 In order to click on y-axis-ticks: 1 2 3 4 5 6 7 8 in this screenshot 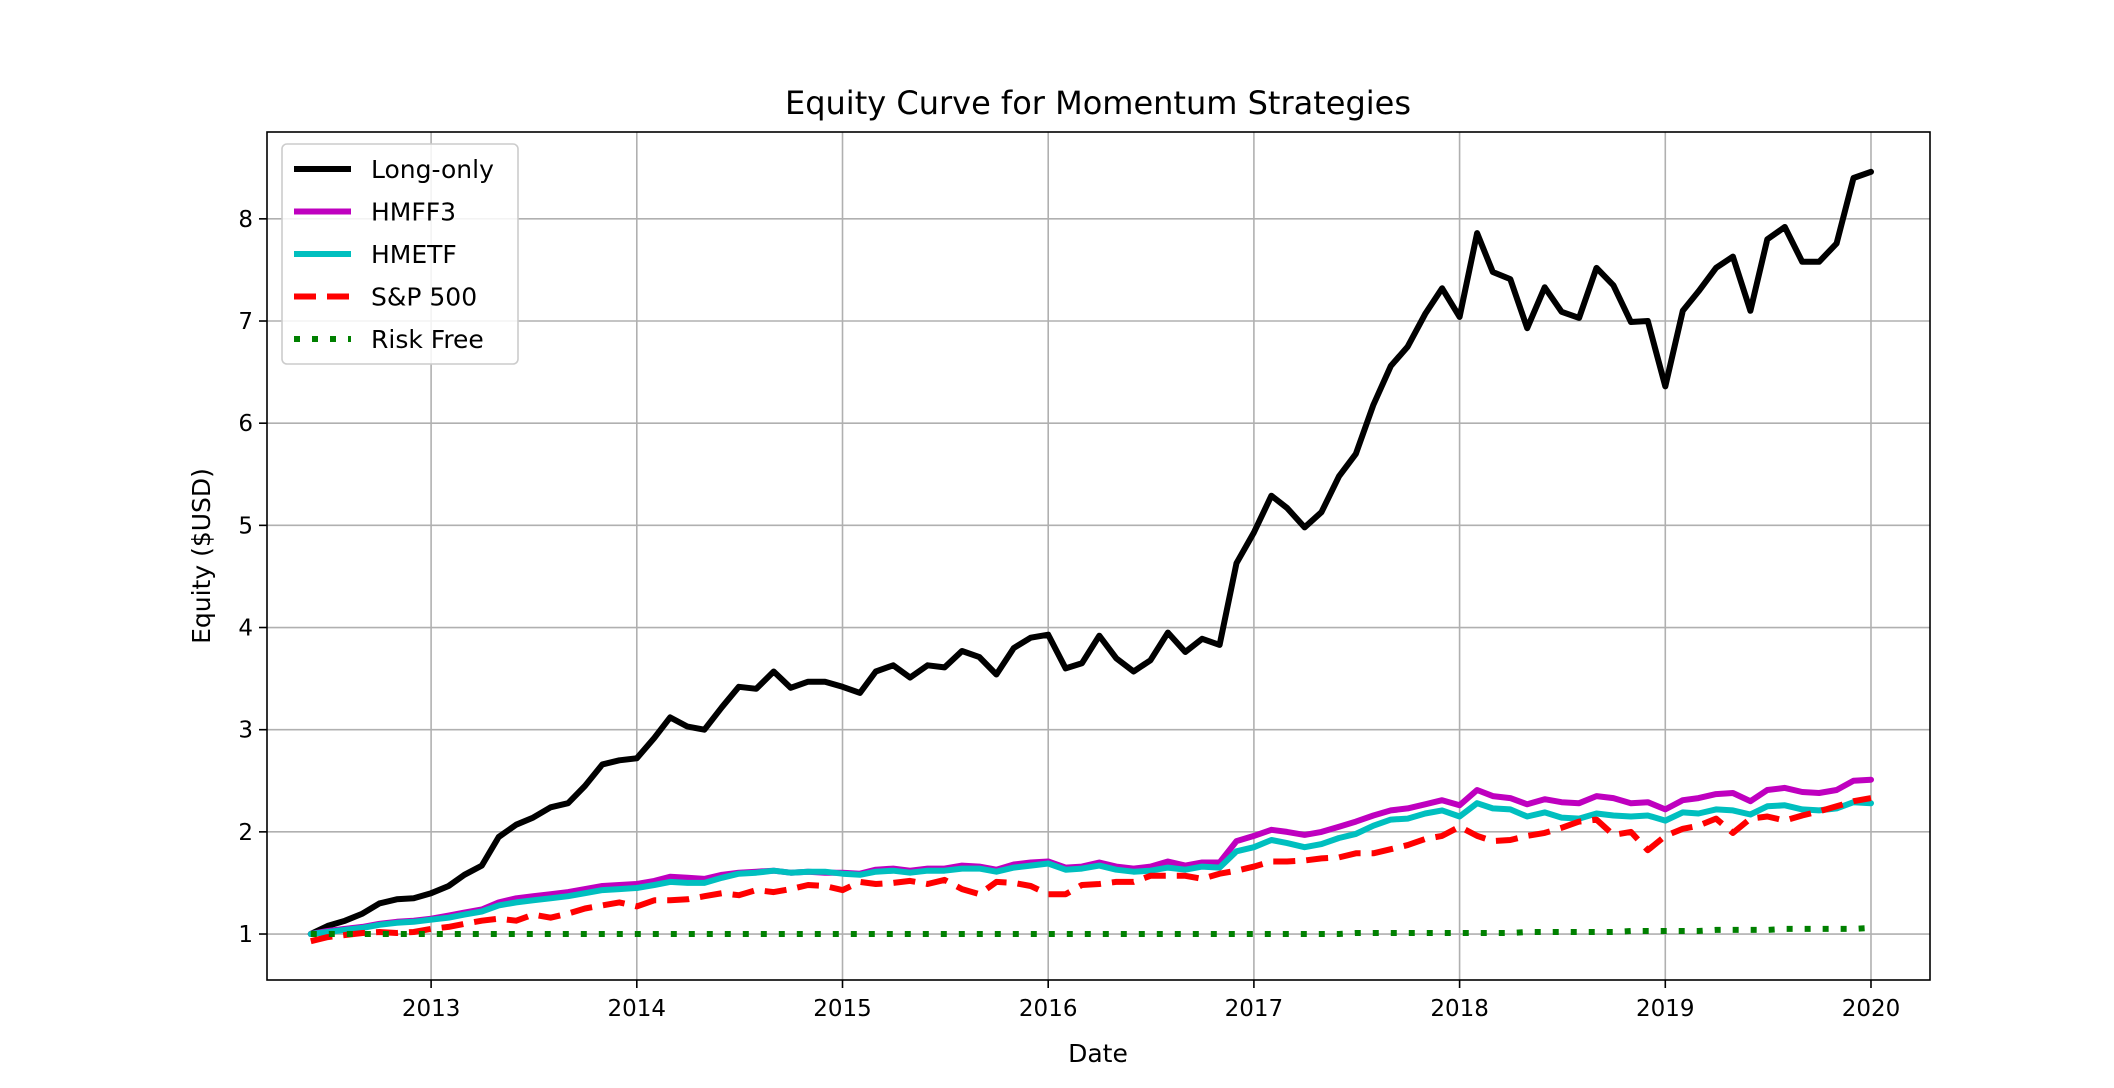, I will do `click(252, 577)`.